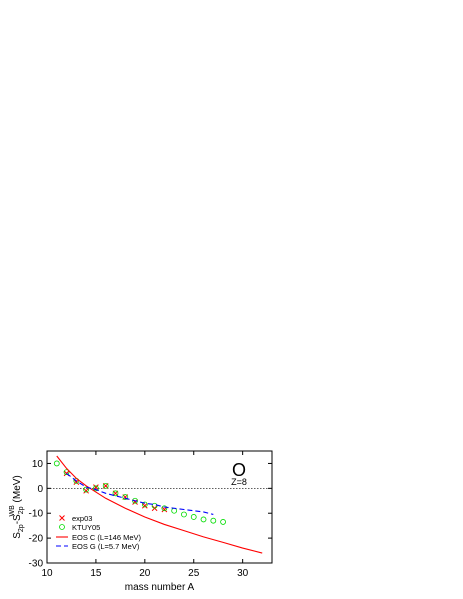  I want to click on y-tick-label: 0, so click(40, 489).